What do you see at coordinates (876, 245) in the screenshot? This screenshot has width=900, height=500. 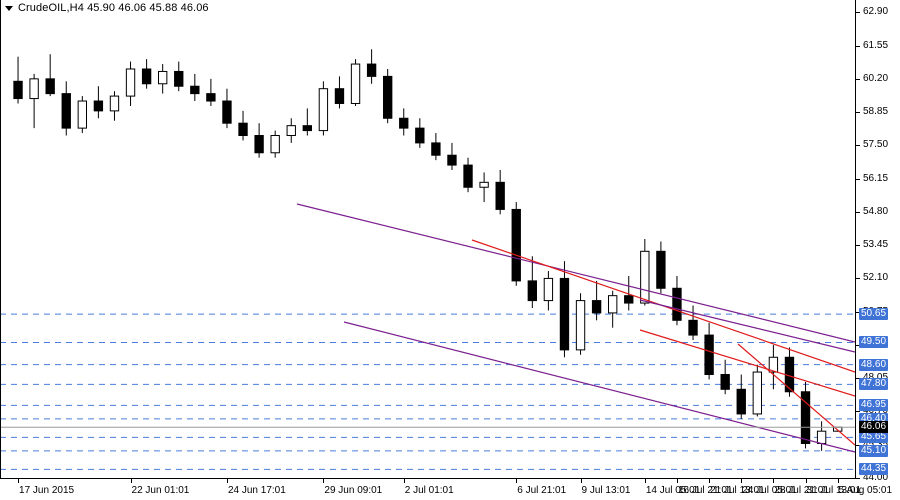 I see `price-tick-label: 53.45` at bounding box center [876, 245].